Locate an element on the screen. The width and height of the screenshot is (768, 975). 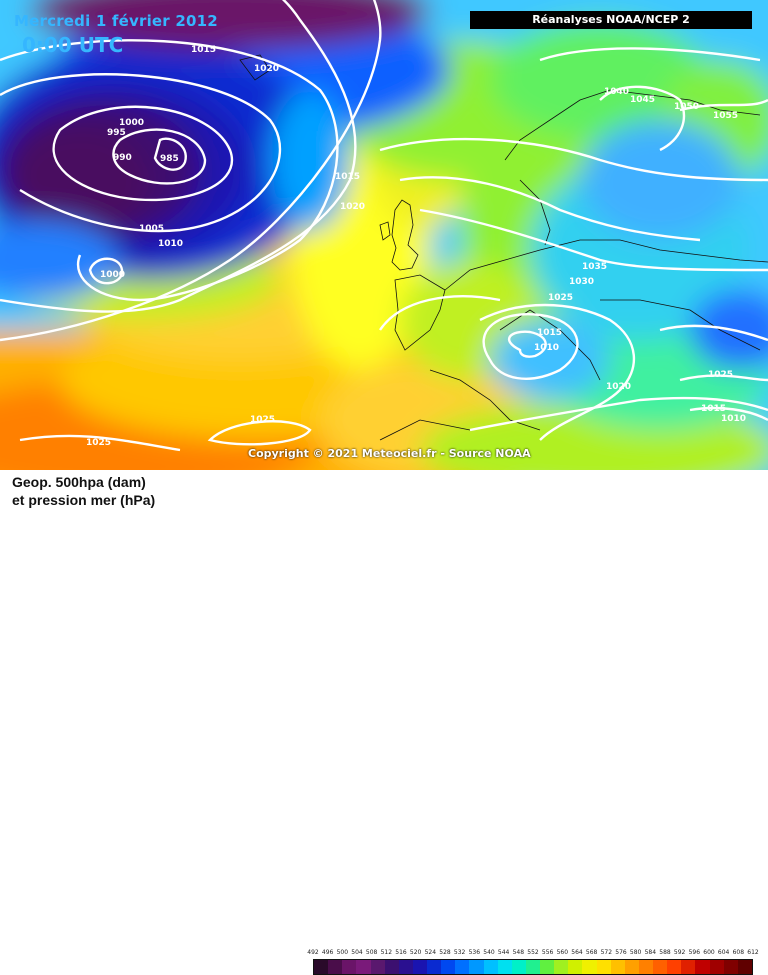
scale-tick-label: 588 is located at coordinates (665, 952).